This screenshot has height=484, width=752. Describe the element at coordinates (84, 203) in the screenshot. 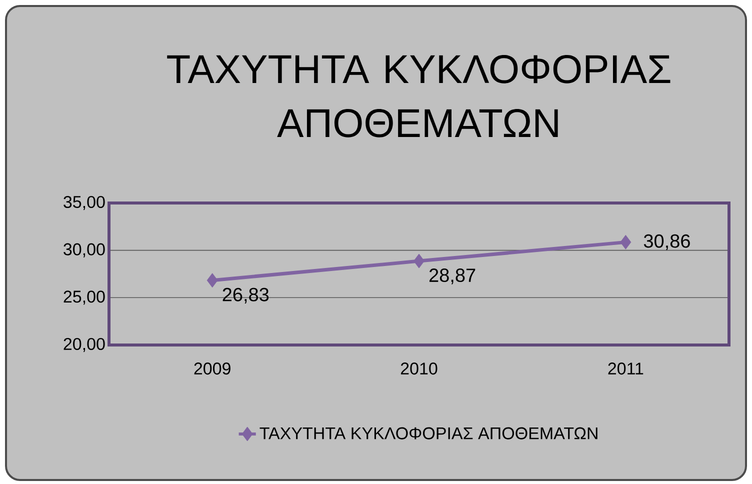

I see `y-tick-label: 35,00` at that location.